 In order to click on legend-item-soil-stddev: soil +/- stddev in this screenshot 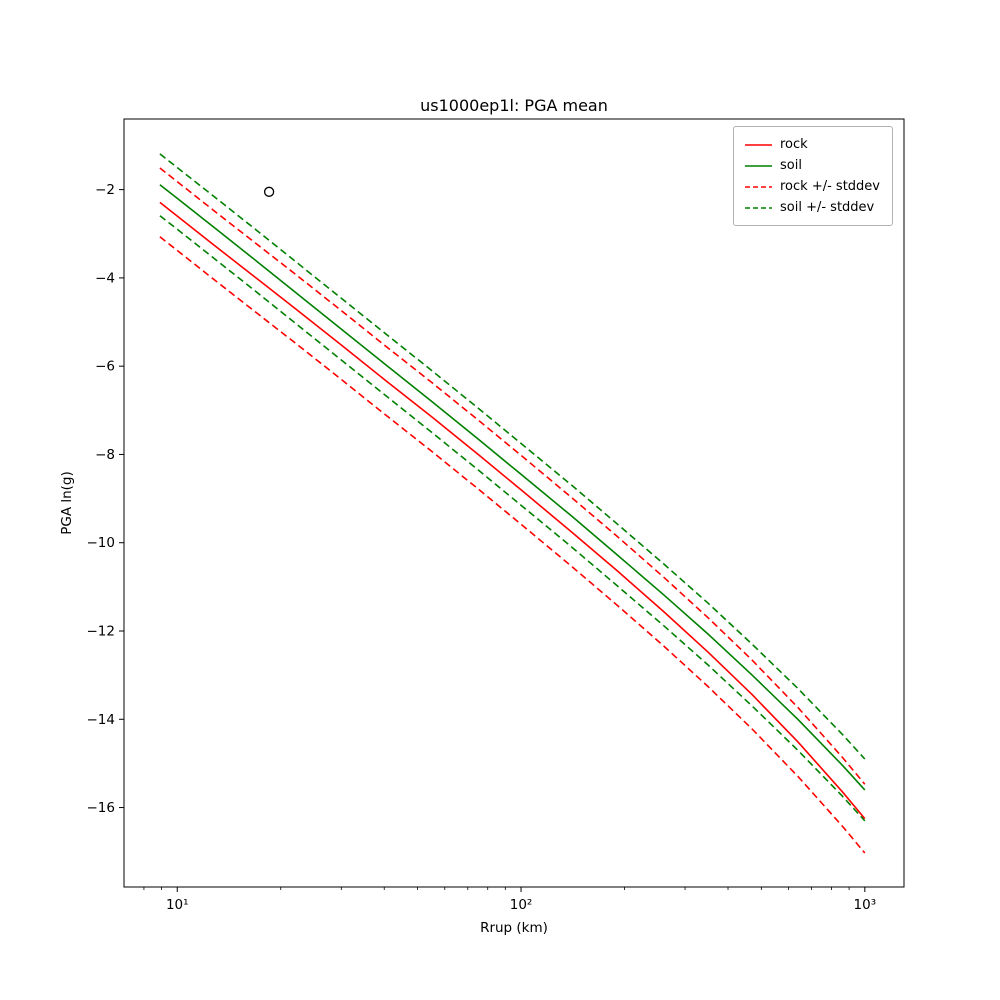, I will do `click(812, 207)`.